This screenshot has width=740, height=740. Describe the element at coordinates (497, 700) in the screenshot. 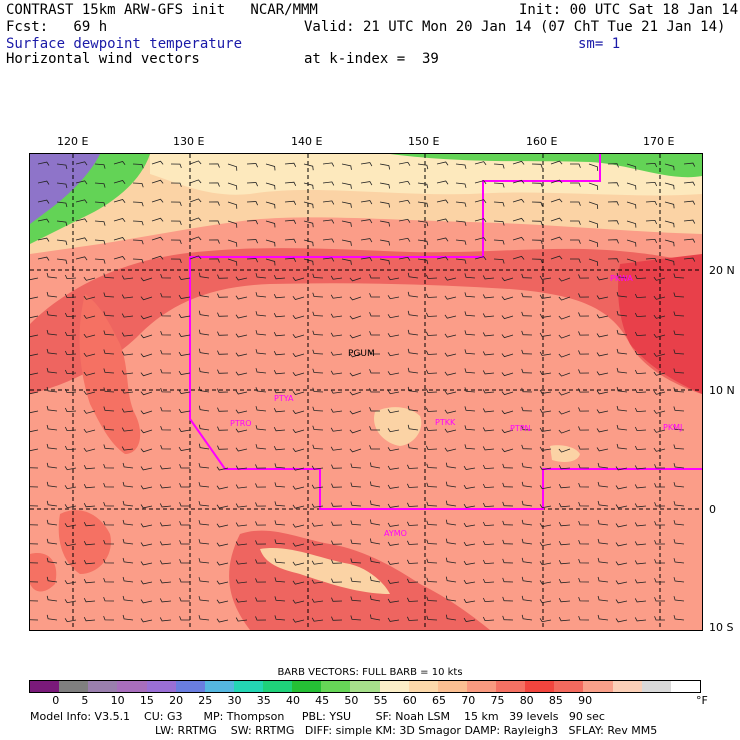

I see `color-bar-tick: 75` at that location.